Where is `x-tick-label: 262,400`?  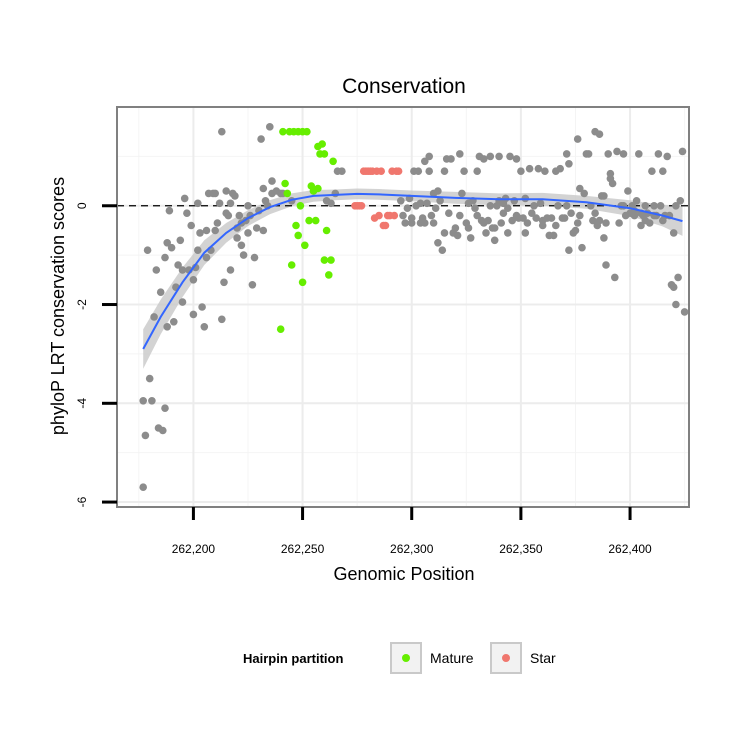
x-tick-label: 262,400 is located at coordinates (630, 549).